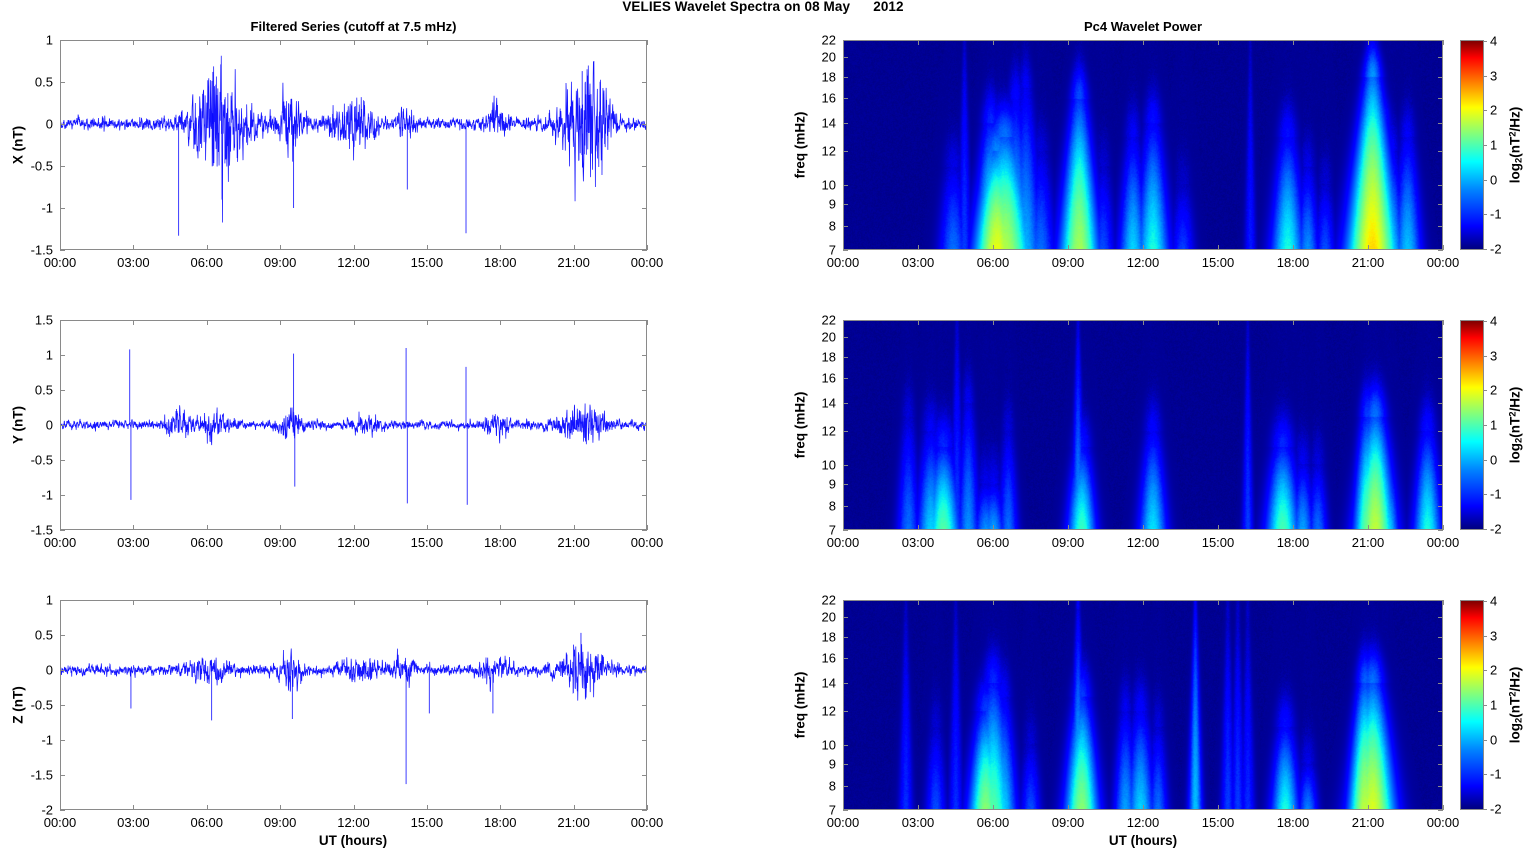  I want to click on timeseries-plot-z, so click(353, 705).